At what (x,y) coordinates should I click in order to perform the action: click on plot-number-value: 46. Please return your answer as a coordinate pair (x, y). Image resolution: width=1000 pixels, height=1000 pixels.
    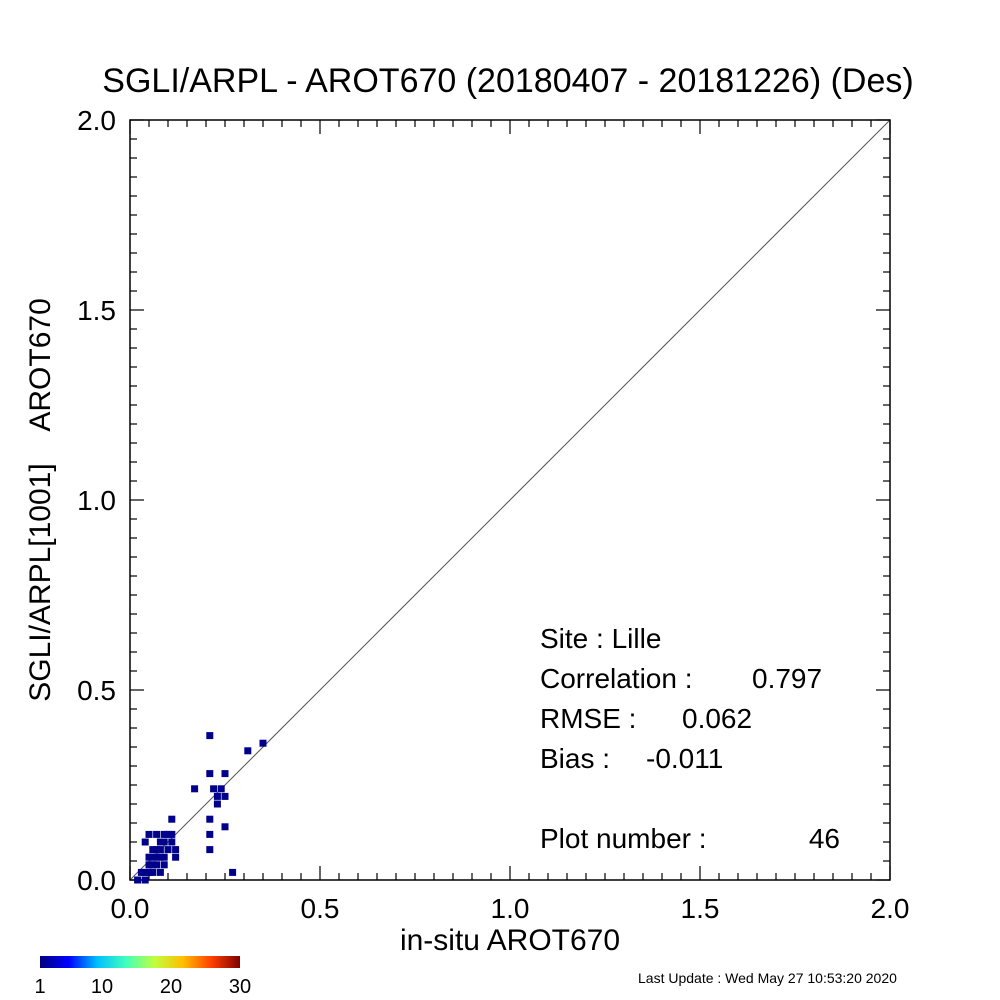
    Looking at the image, I should click on (824, 838).